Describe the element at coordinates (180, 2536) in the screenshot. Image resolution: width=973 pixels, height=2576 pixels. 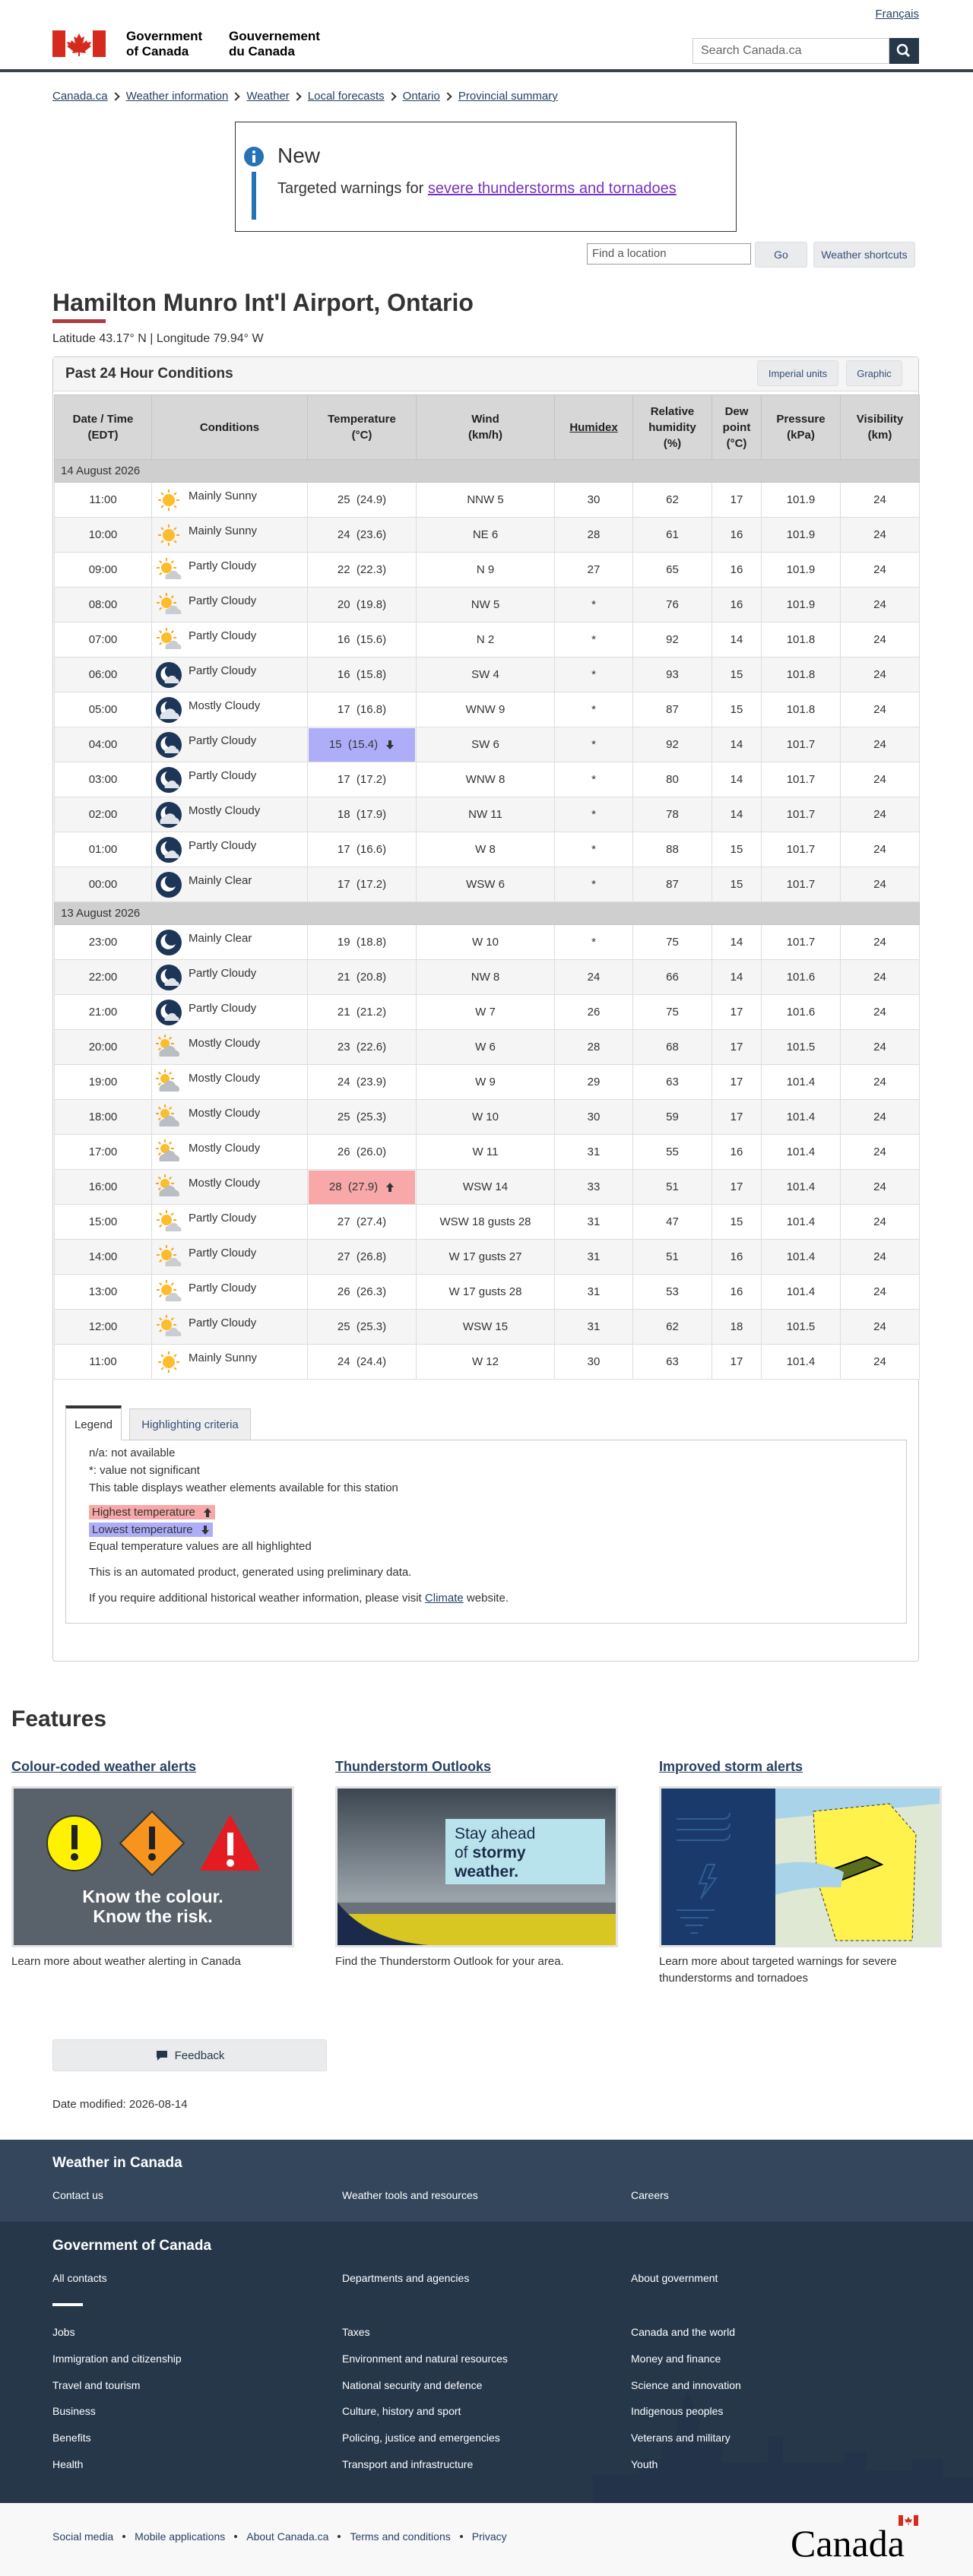
I see `bottom-link: Mobile applications` at that location.